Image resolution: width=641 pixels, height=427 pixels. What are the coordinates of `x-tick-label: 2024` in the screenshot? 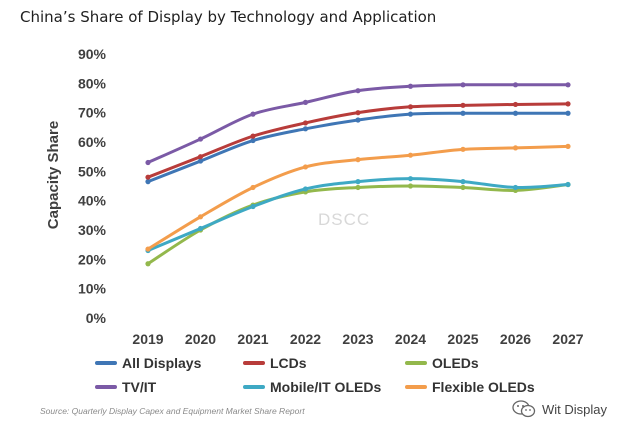 It's located at (410, 339).